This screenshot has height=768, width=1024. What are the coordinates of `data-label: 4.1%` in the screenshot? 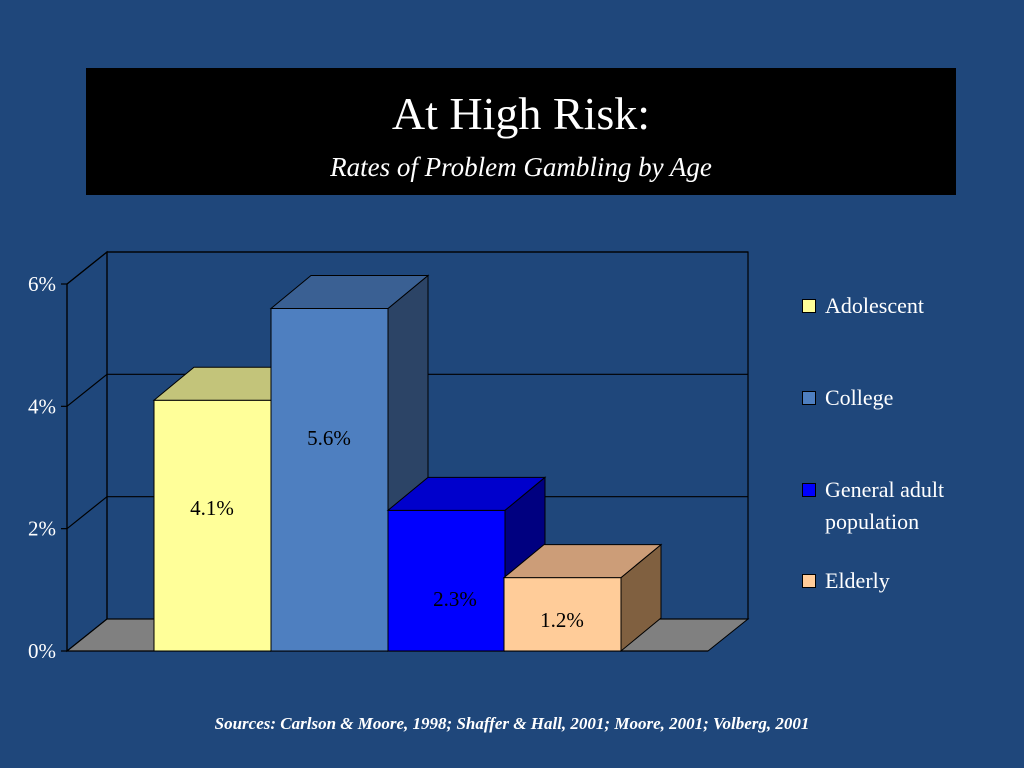 It's located at (212, 508).